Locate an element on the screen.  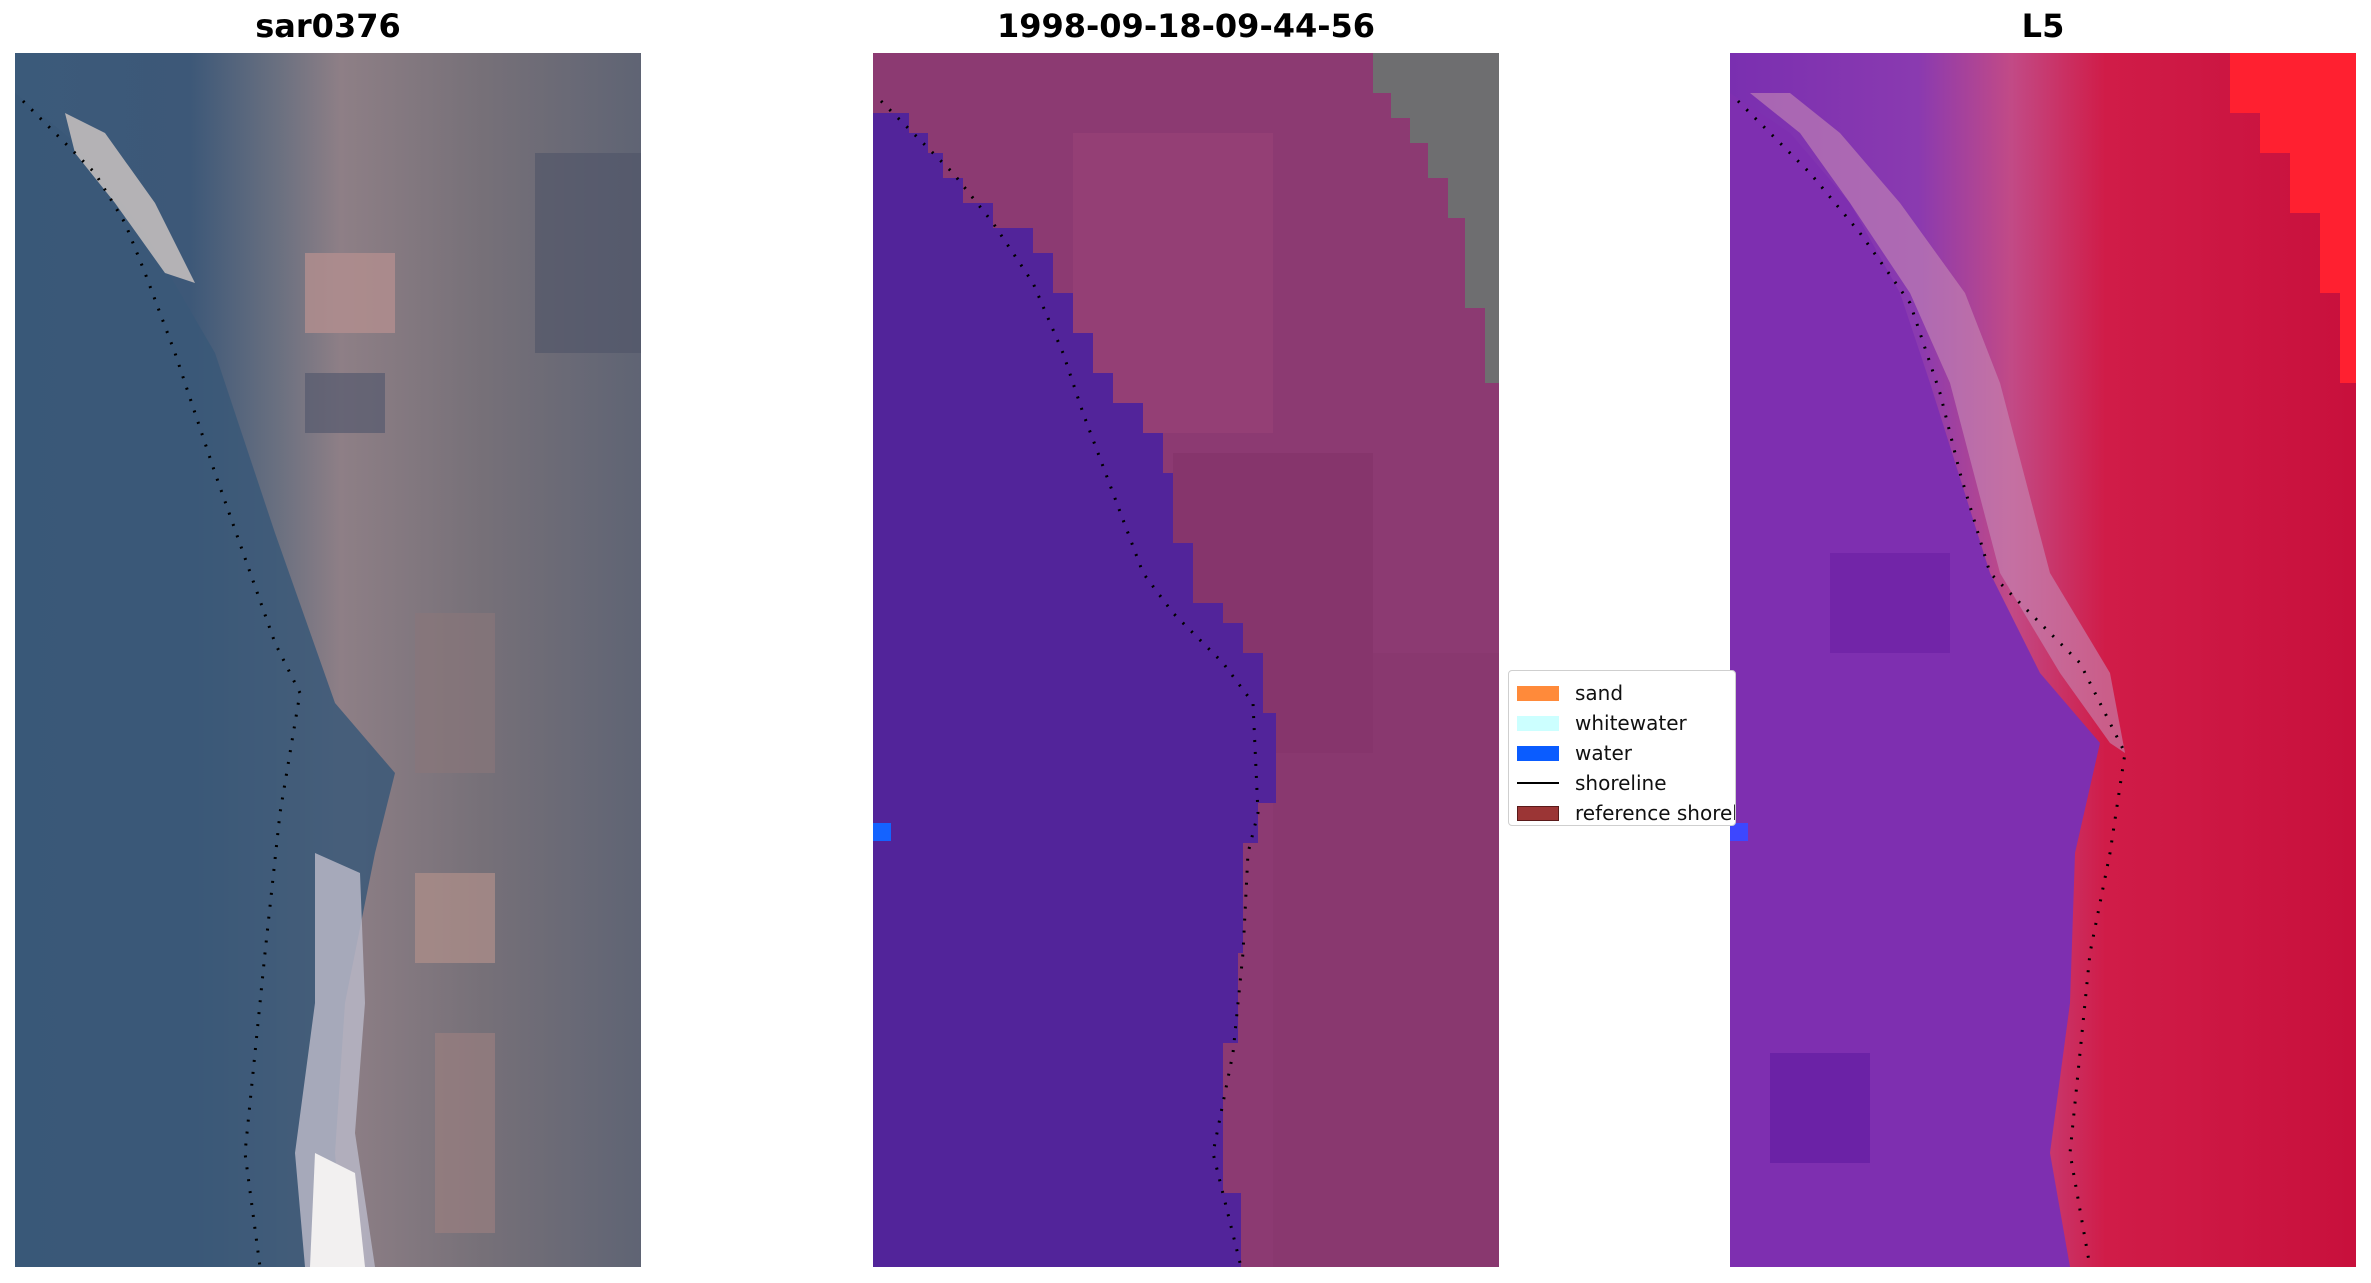
legend-label: shoreline is located at coordinates (1621, 783).